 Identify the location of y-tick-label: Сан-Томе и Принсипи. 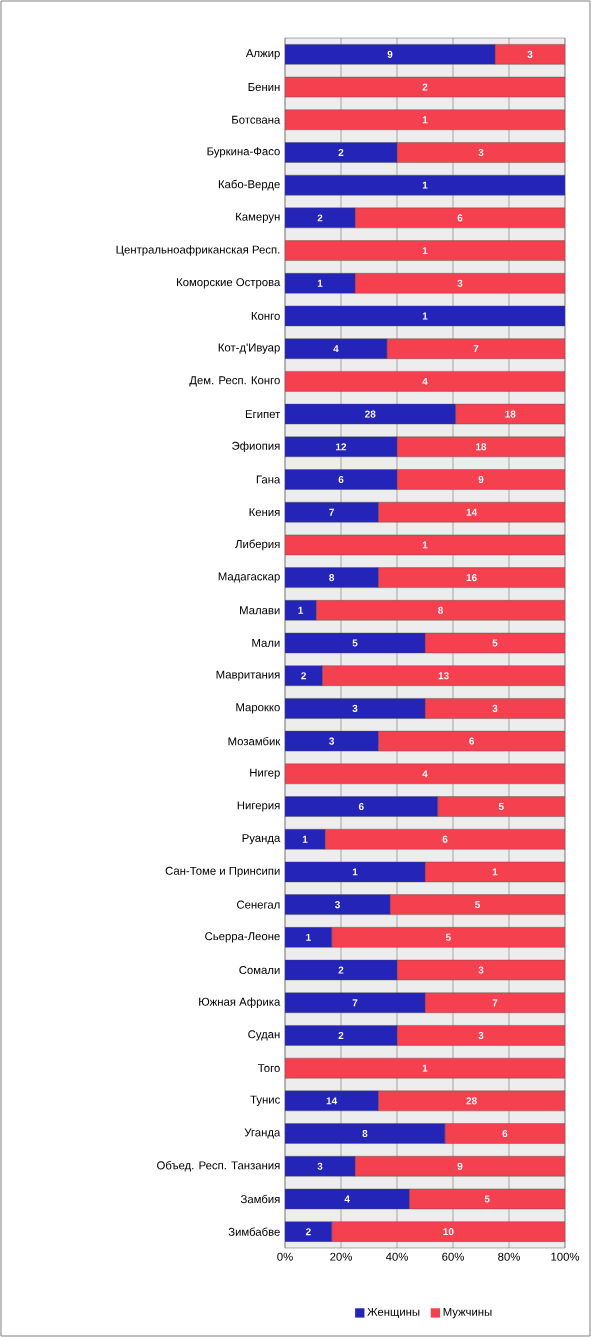
(222, 872).